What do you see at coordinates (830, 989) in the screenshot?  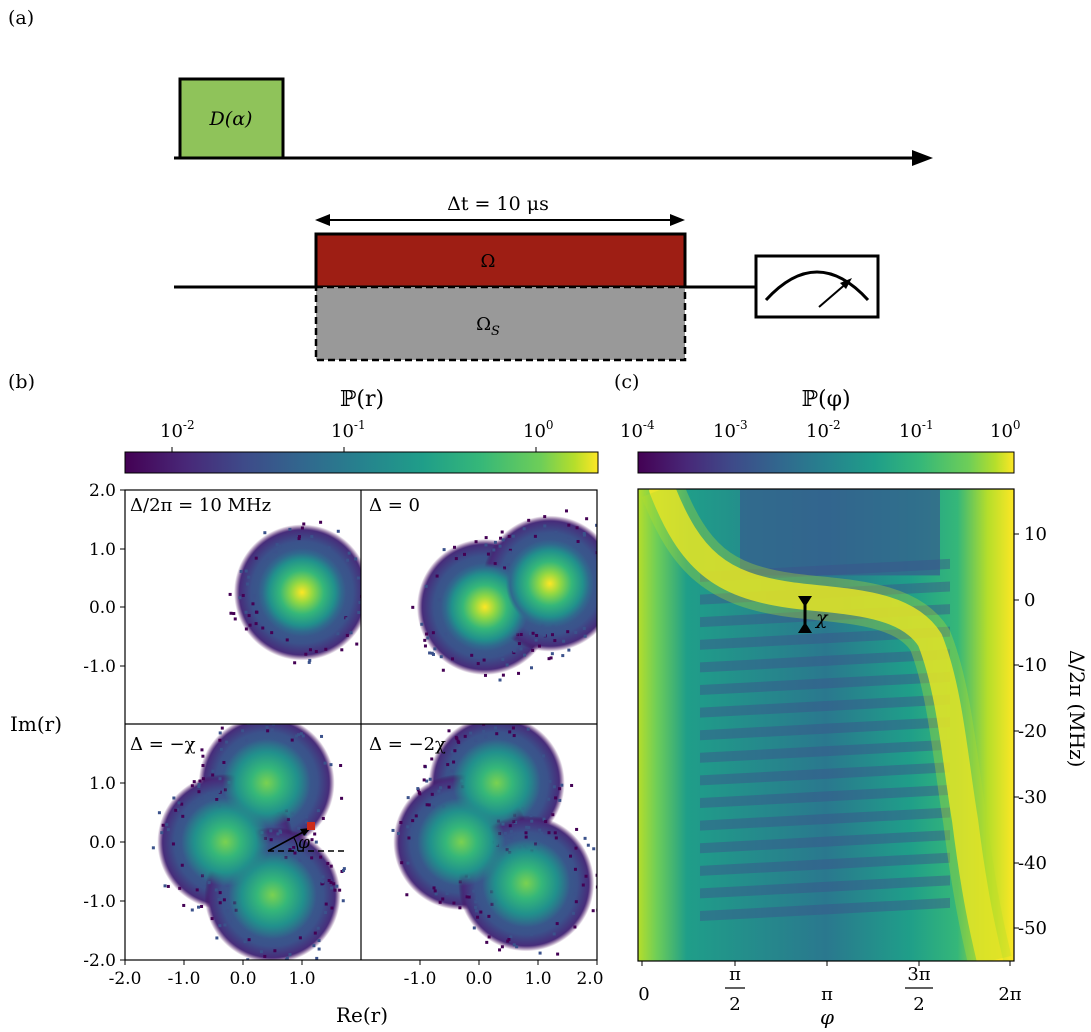 I see `panel-c-xtick-labels: 0 π 2 π 3π 2 2π` at bounding box center [830, 989].